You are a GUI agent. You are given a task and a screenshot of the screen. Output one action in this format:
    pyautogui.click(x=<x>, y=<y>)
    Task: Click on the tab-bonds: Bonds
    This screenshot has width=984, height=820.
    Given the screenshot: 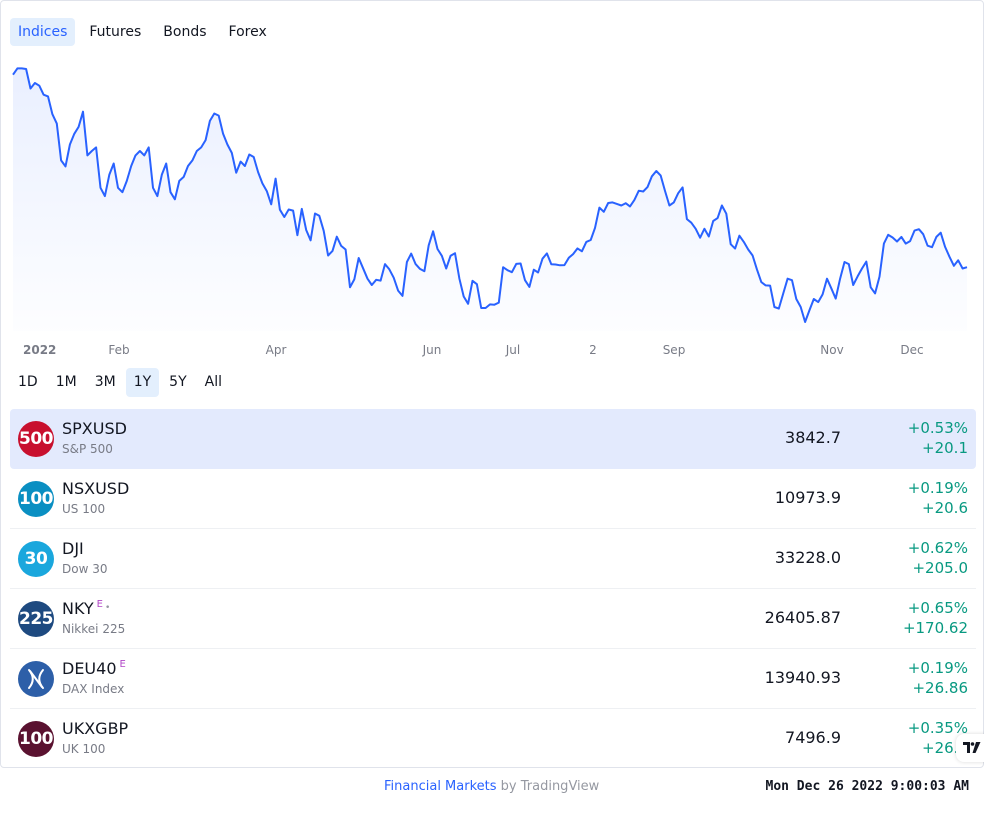 What is the action you would take?
    pyautogui.click(x=185, y=32)
    